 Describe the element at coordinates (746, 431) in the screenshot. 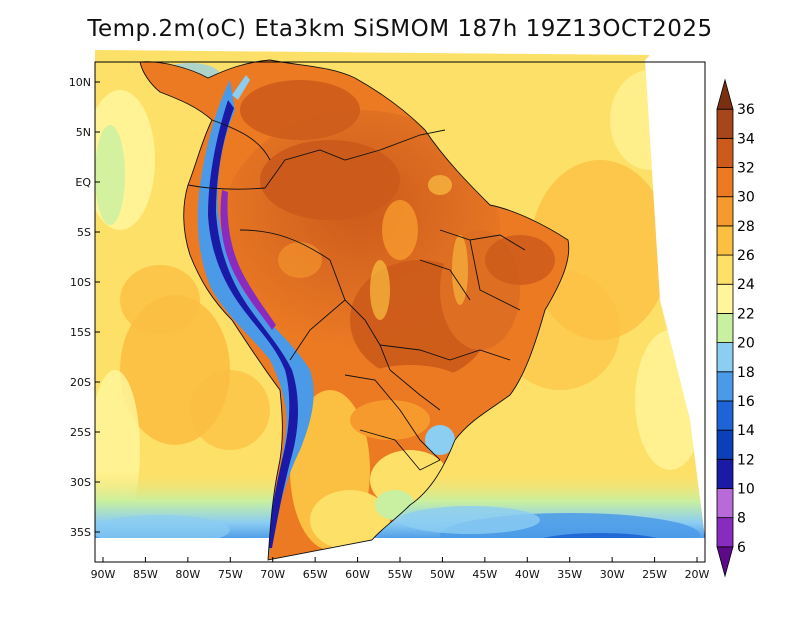

I see `colorbar-label: 14` at that location.